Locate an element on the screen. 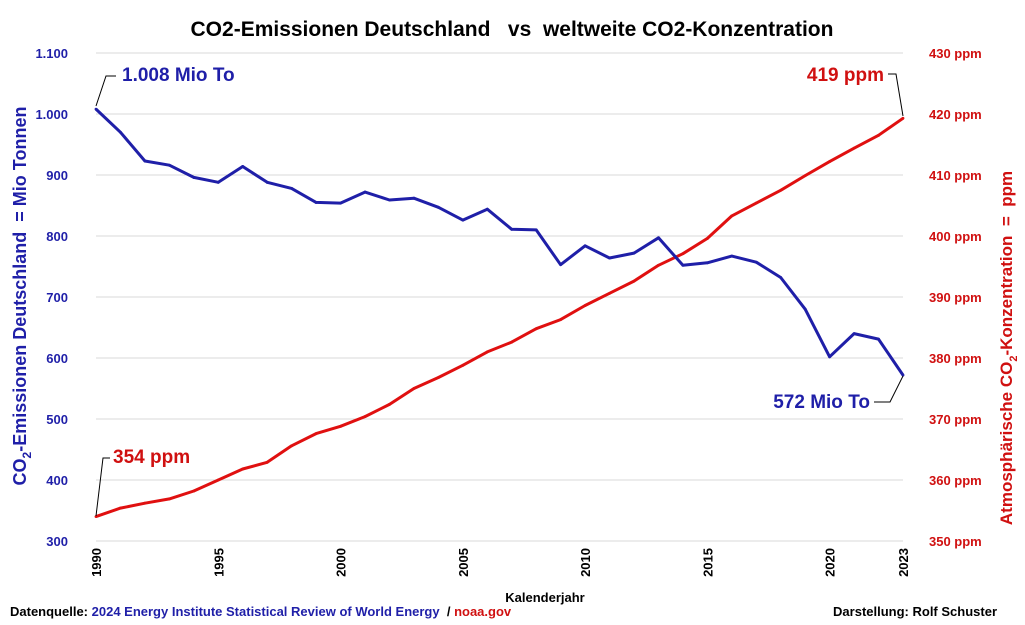  x-tick-label: 2010 is located at coordinates (585, 562).